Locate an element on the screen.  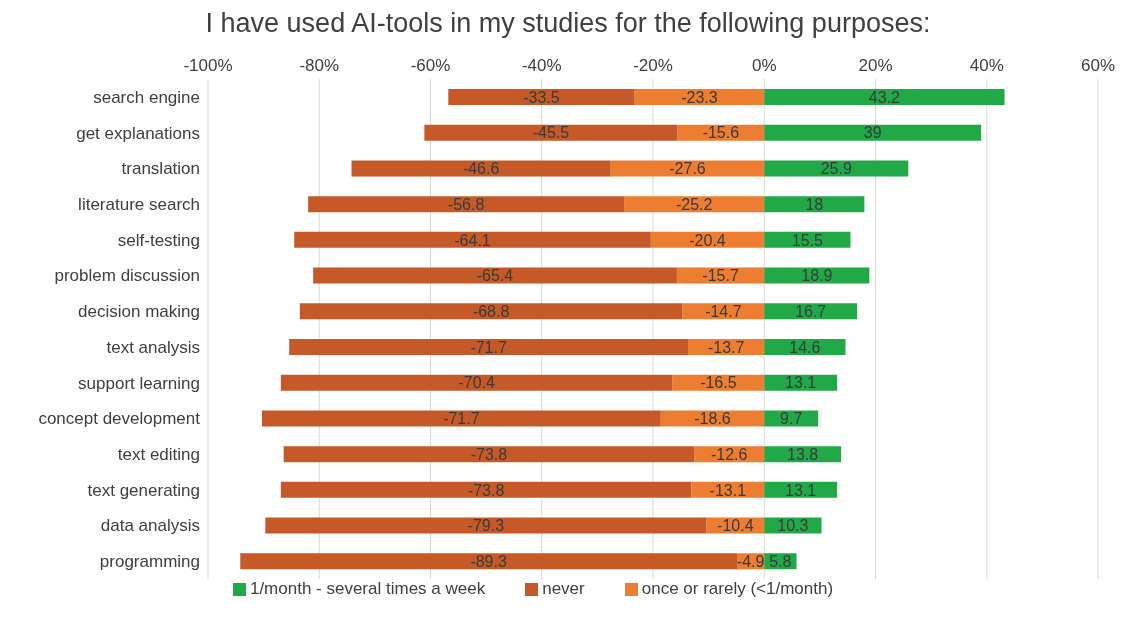
y-tick-label: literature search is located at coordinates (139, 205).